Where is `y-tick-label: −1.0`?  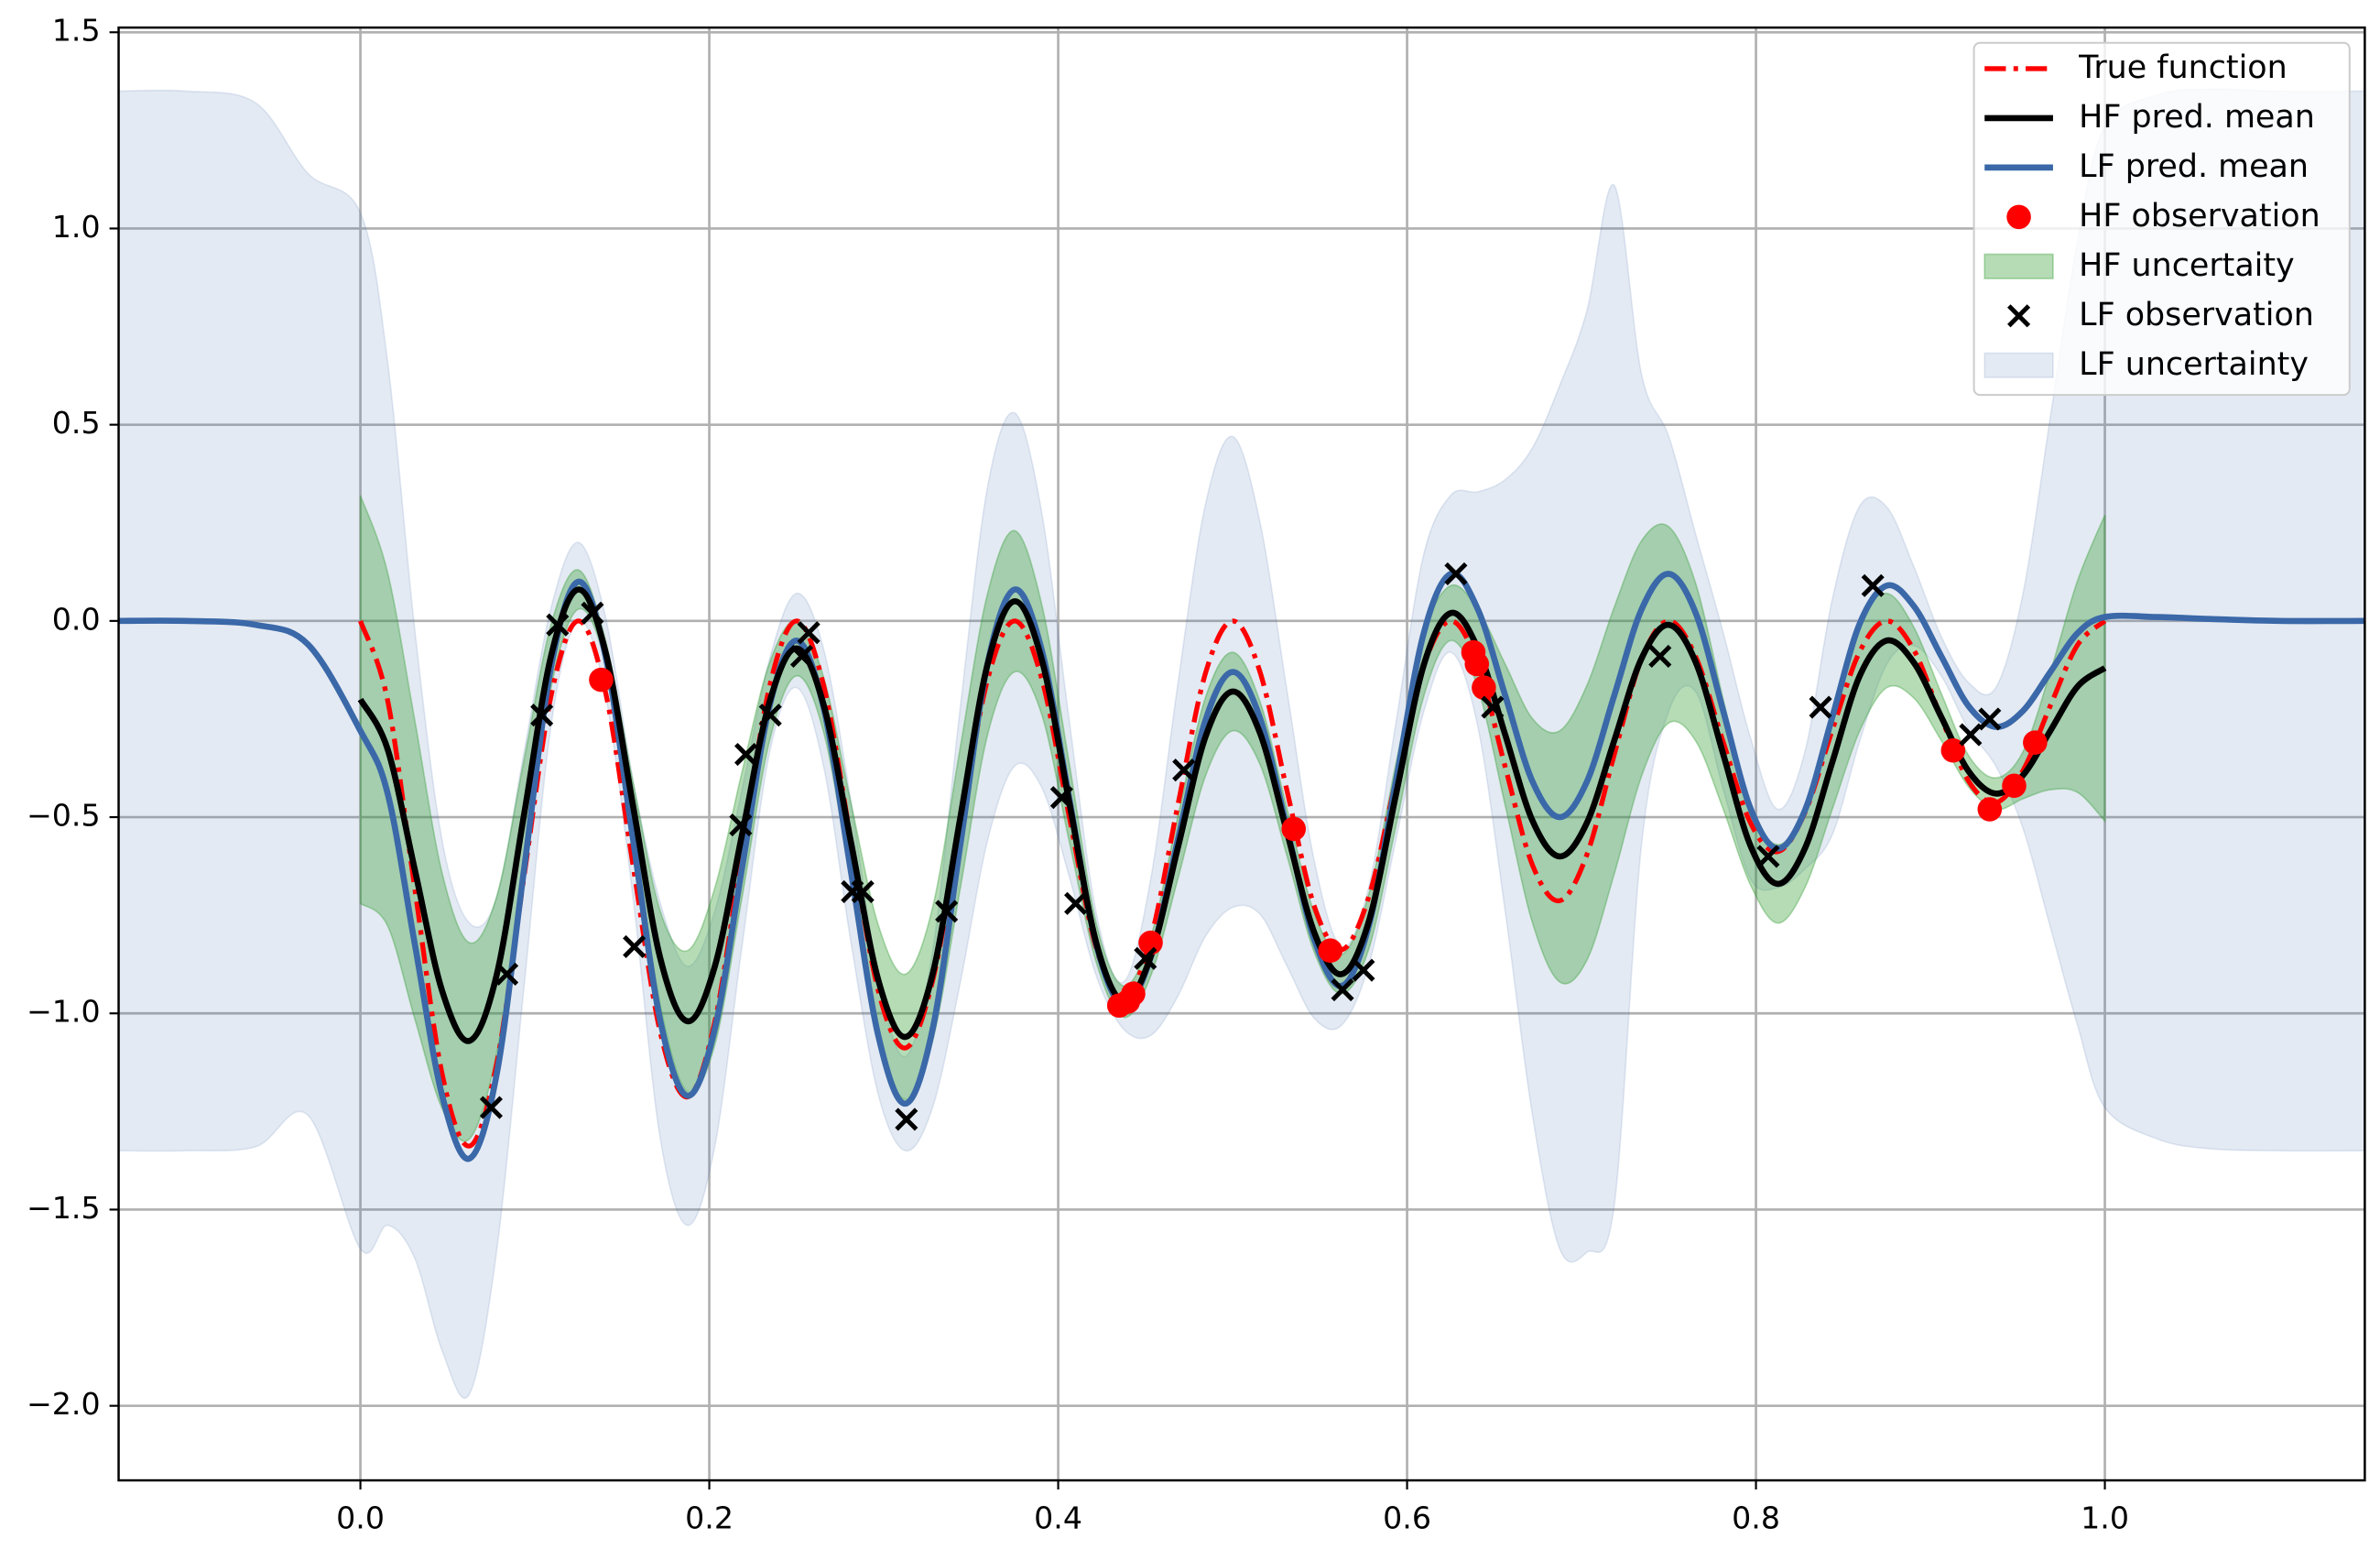
y-tick-label: −1.0 is located at coordinates (64, 1012).